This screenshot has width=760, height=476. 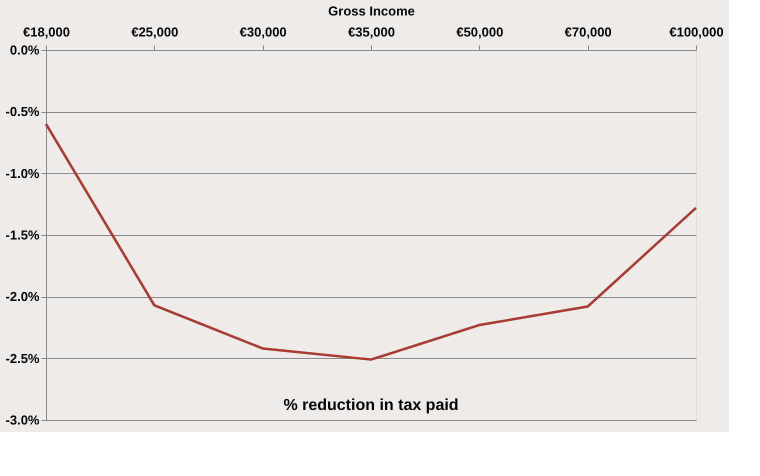 What do you see at coordinates (371, 405) in the screenshot?
I see `text: % reduction in tax paid` at bounding box center [371, 405].